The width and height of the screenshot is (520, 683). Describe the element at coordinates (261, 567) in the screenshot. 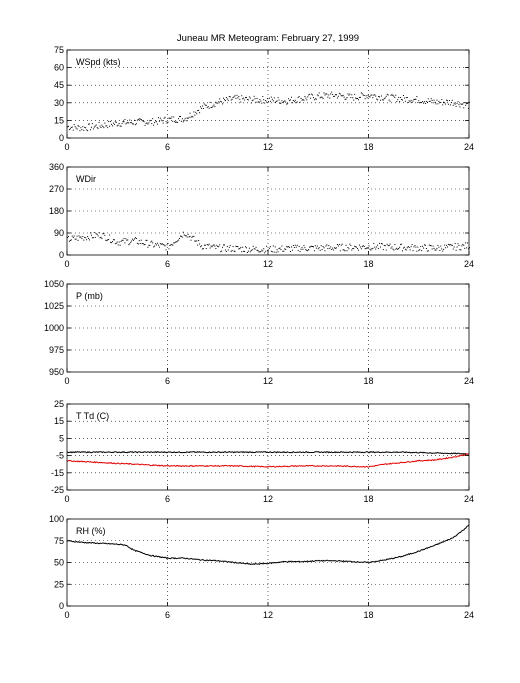

I see `panel-relative-humidity: 0 6 12 18 24 0 25 50 75 100 RH (%)` at that location.